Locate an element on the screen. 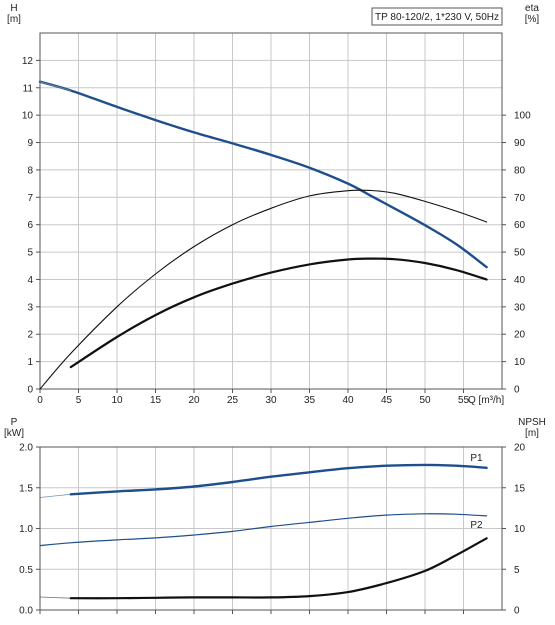 The width and height of the screenshot is (555, 625). tick-label-bottom: 40 is located at coordinates (348, 400).